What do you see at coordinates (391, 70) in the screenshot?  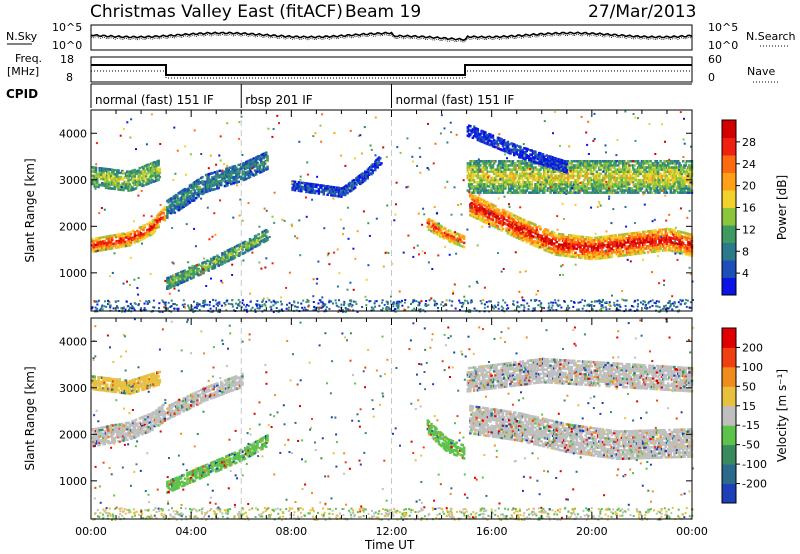 I see `frequency-trace` at bounding box center [391, 70].